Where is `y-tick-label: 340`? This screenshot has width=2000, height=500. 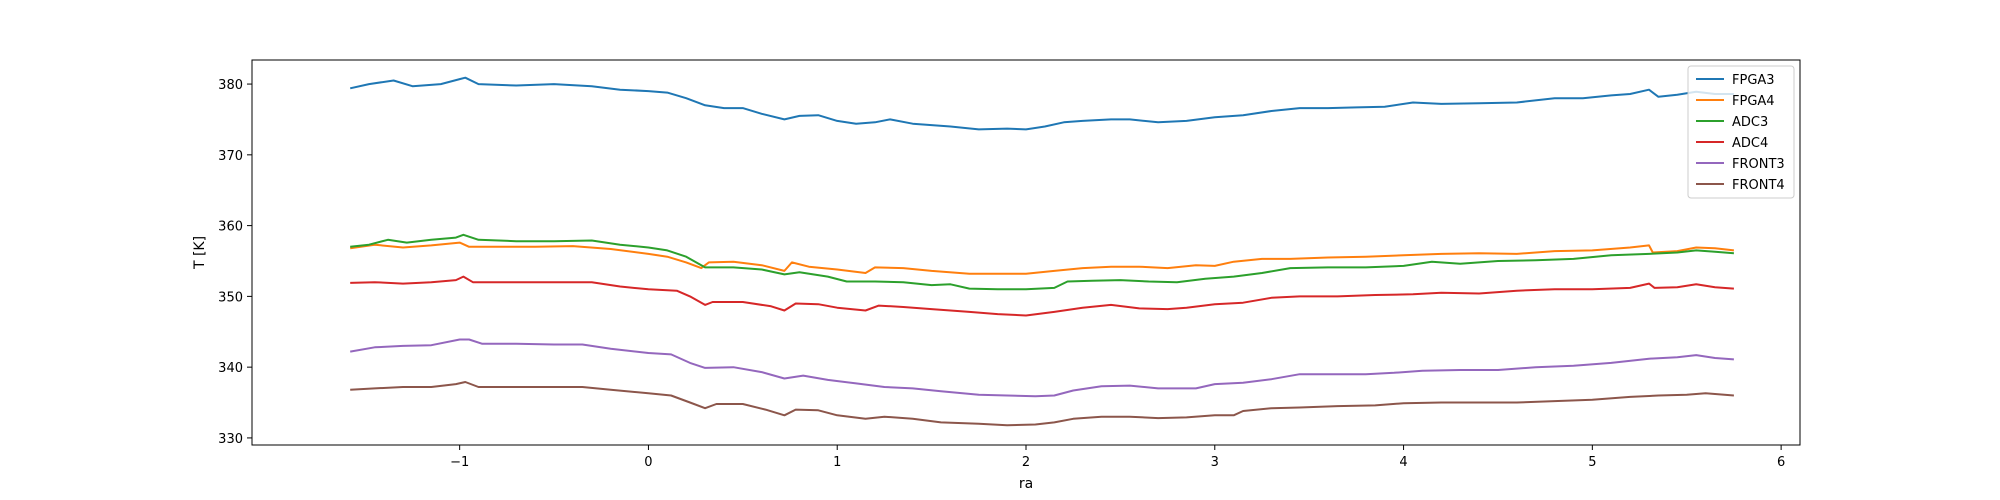
y-tick-label: 340 is located at coordinates (230, 368).